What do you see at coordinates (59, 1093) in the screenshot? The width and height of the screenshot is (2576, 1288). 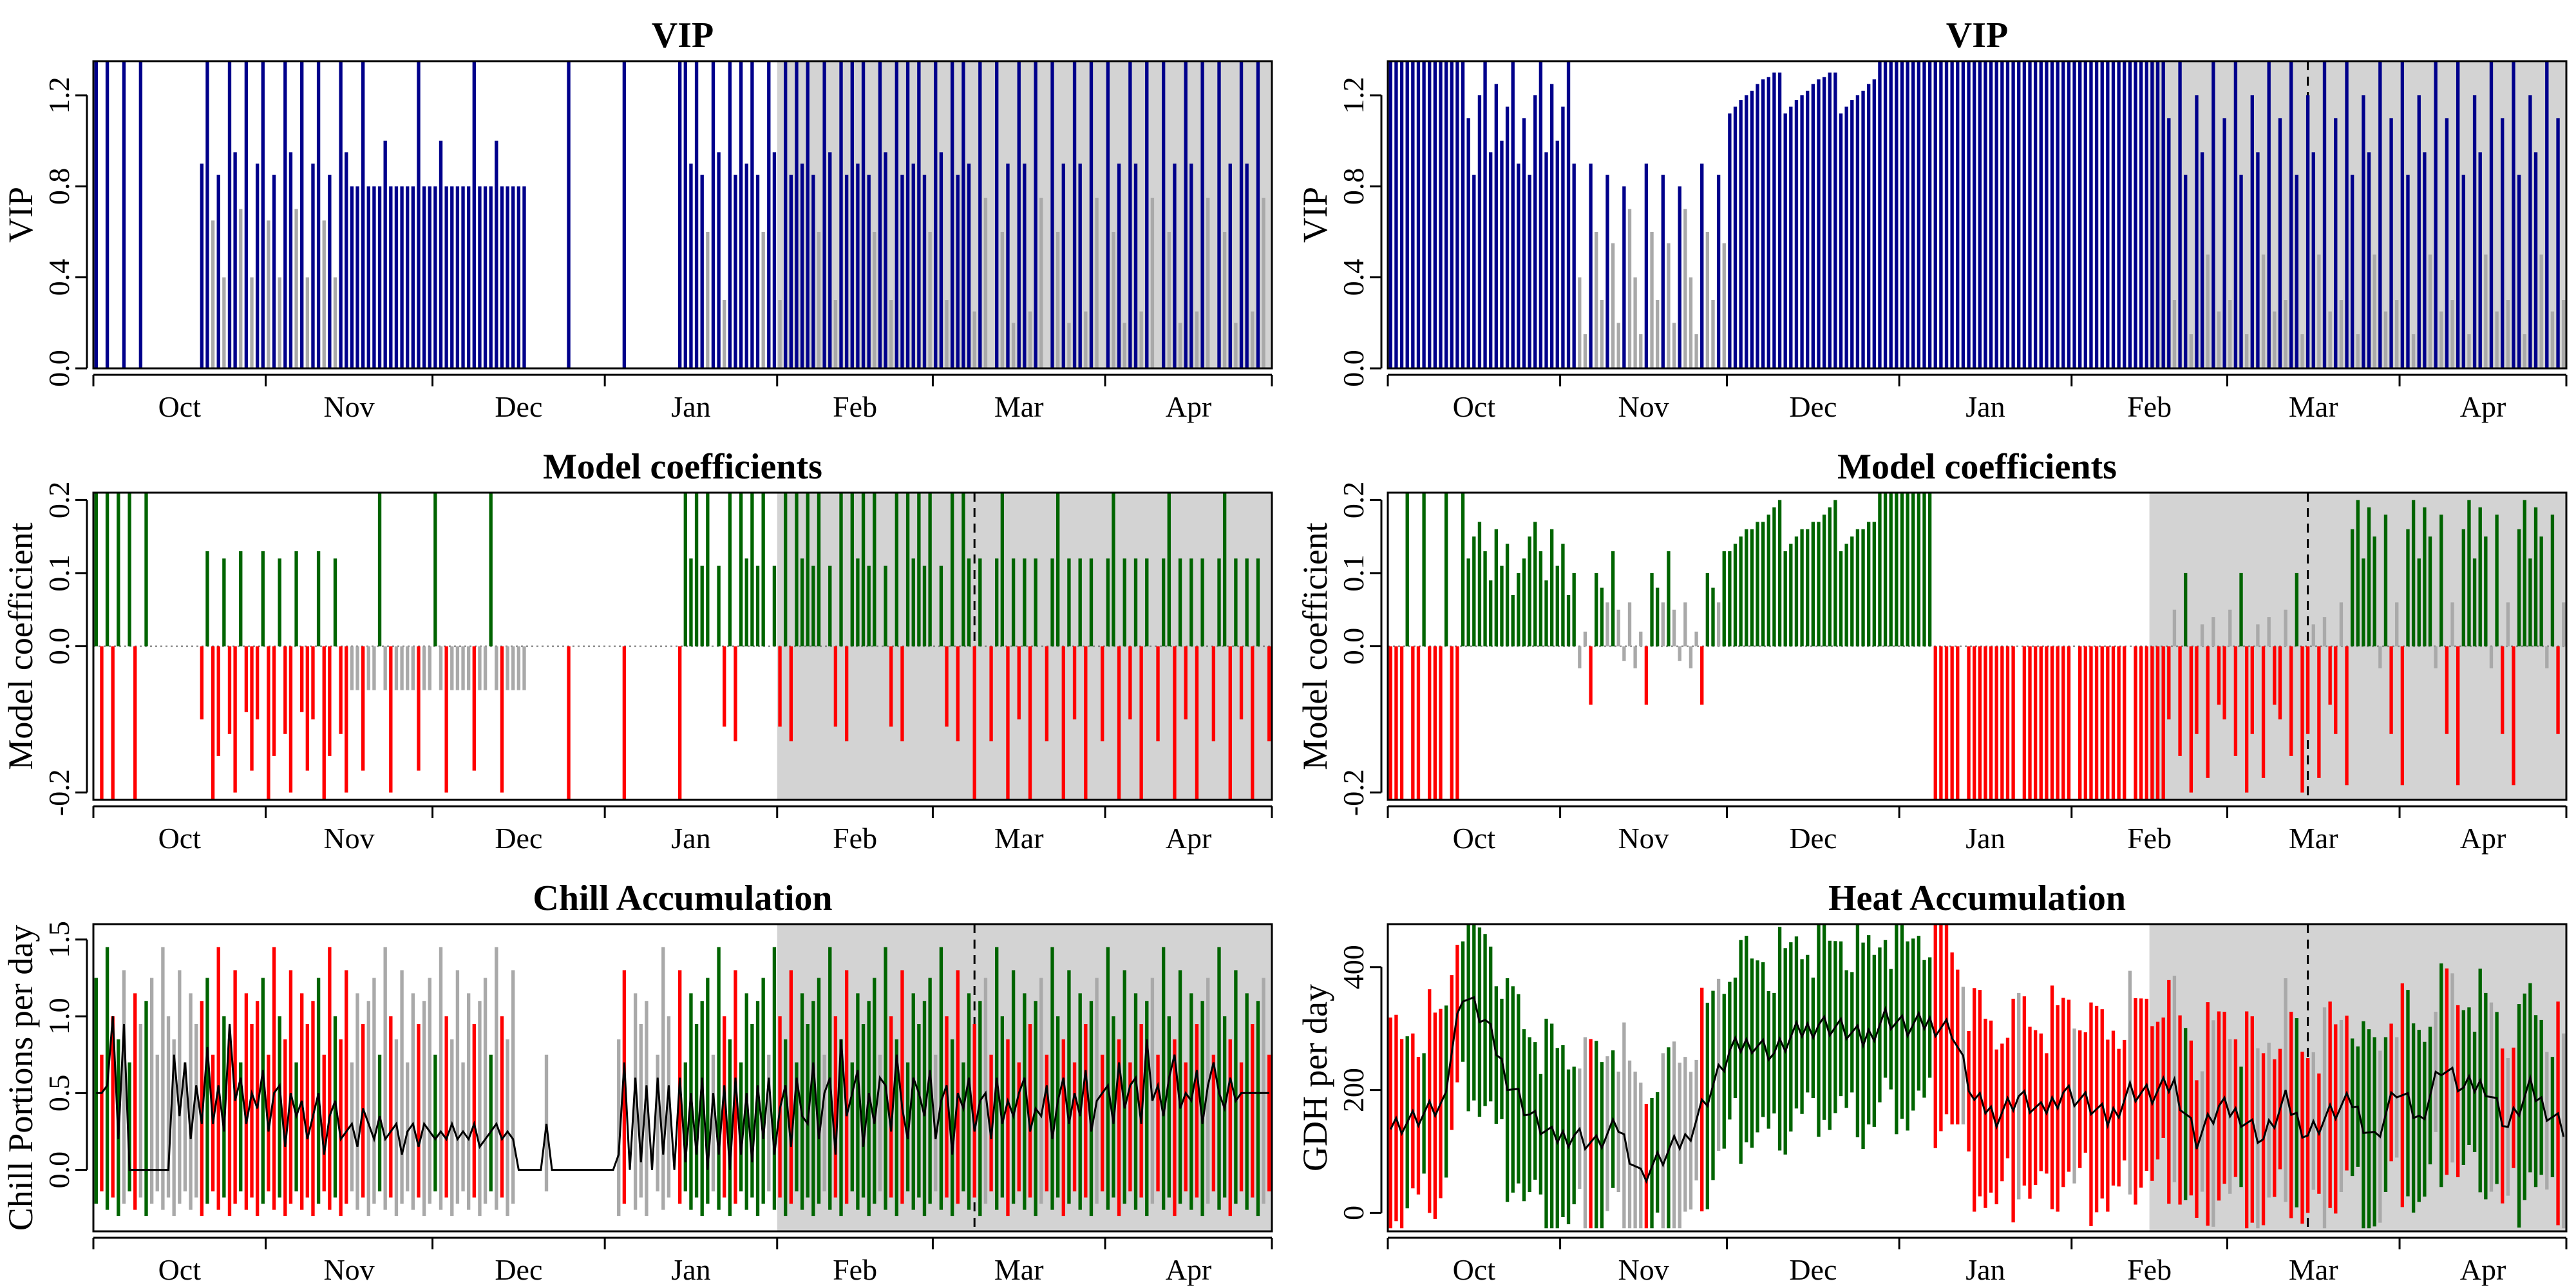 I see `y-tick-label: 0.5` at bounding box center [59, 1093].